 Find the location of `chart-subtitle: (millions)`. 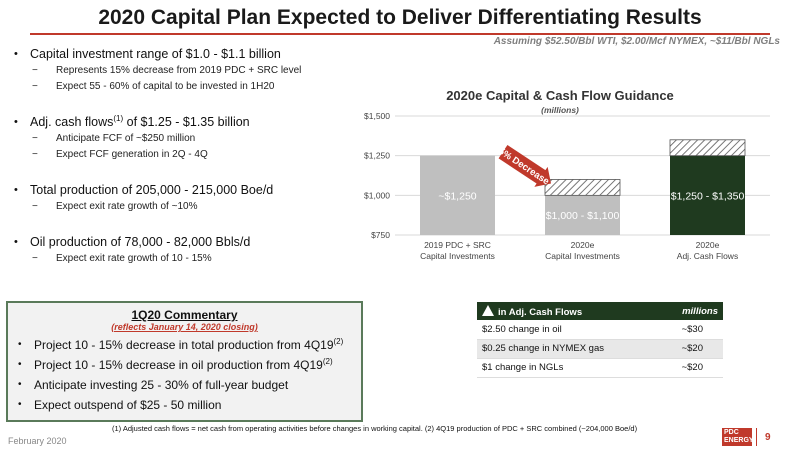

chart-subtitle: (millions) is located at coordinates (560, 110).